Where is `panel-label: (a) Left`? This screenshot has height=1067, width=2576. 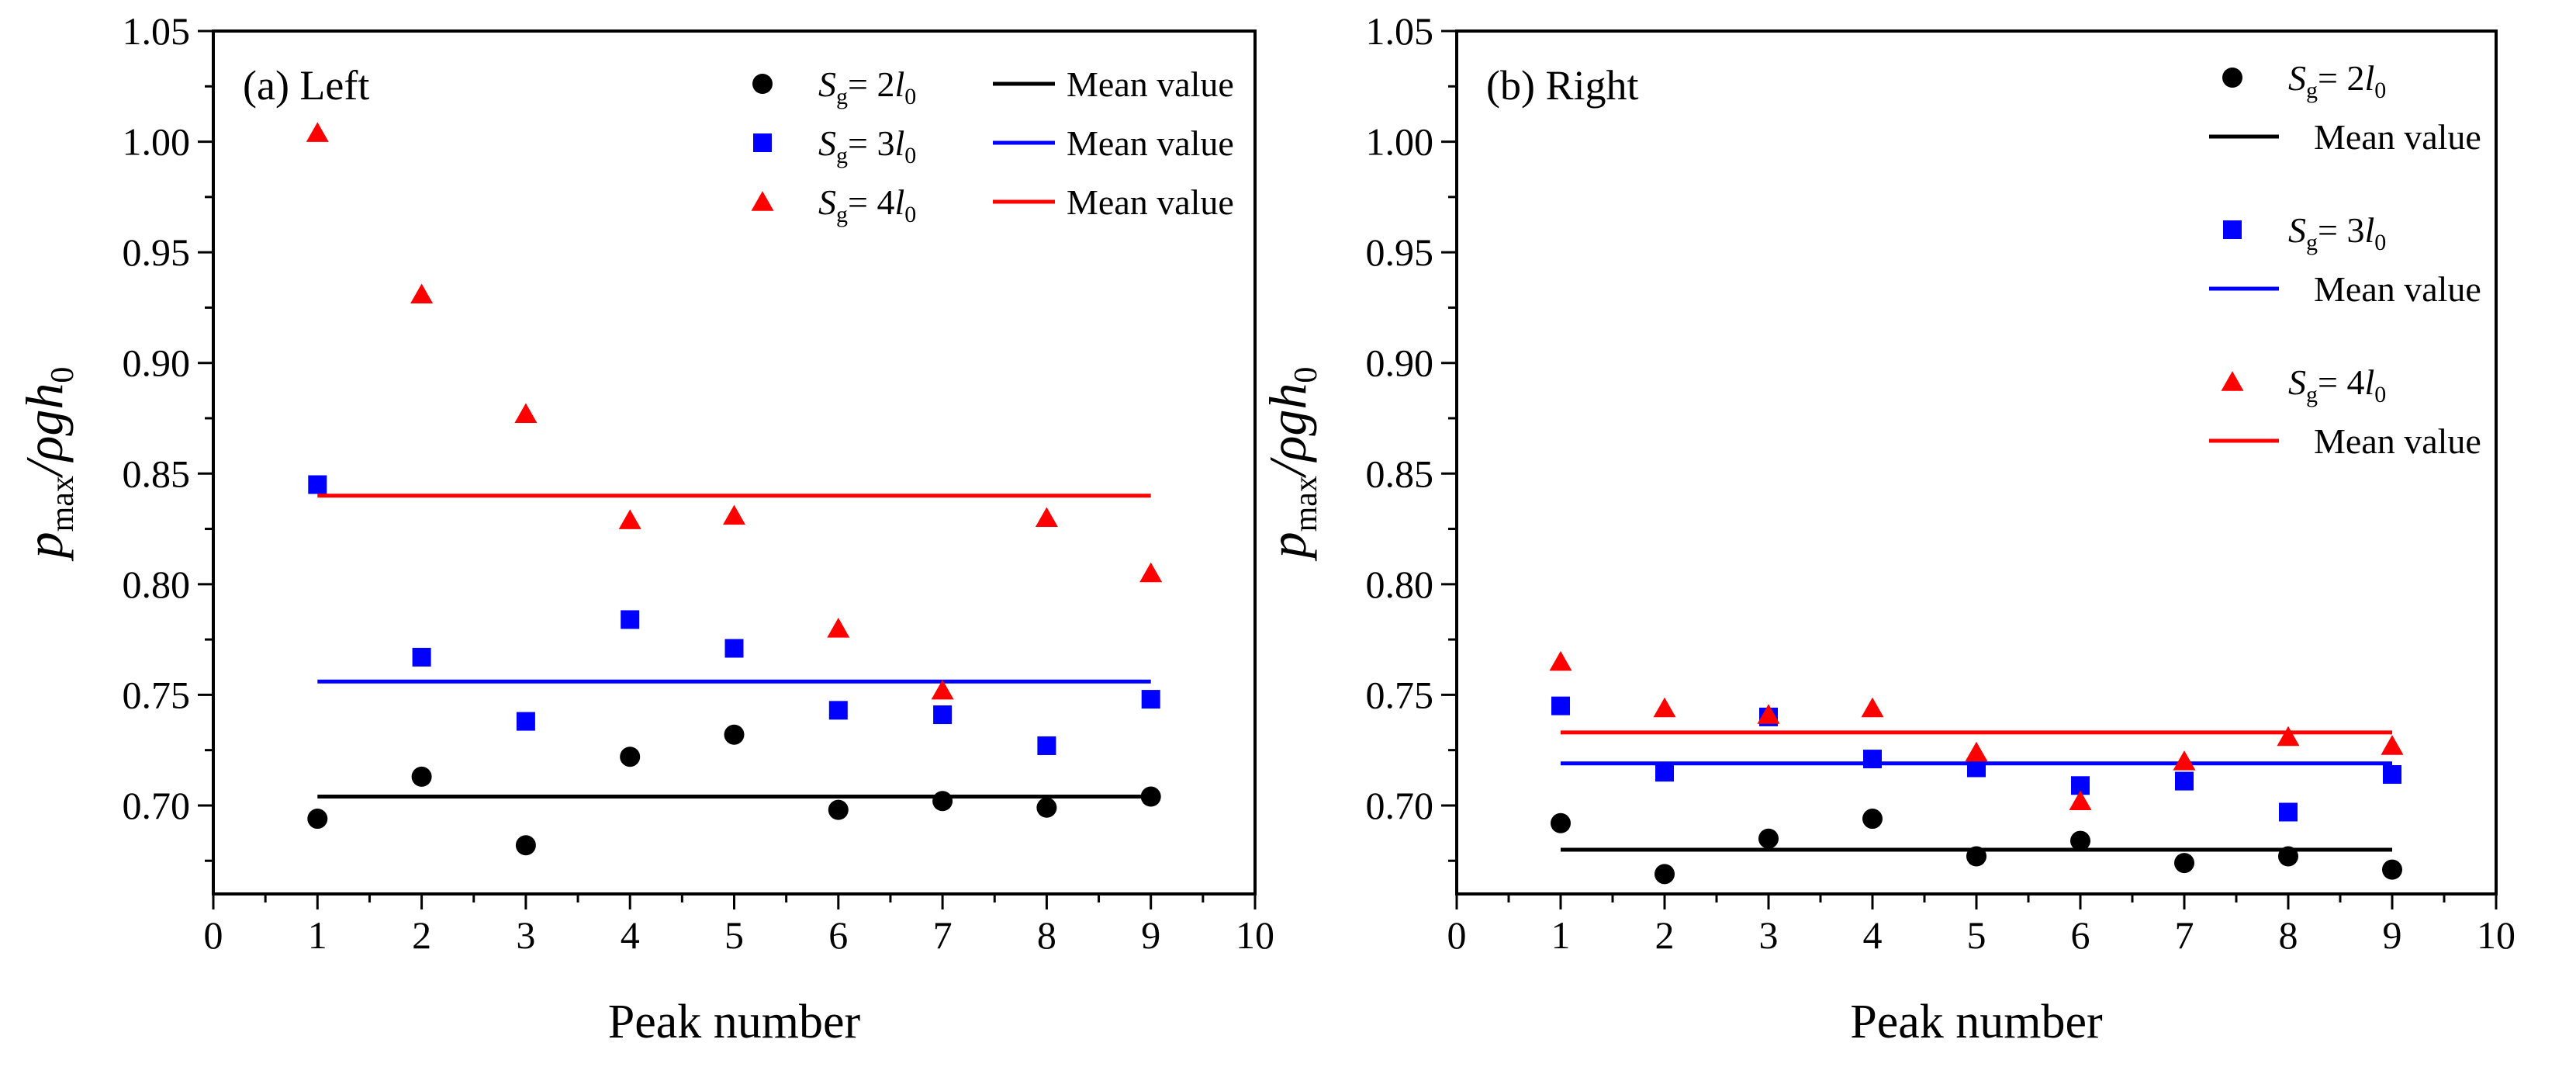 panel-label: (a) Left is located at coordinates (306, 85).